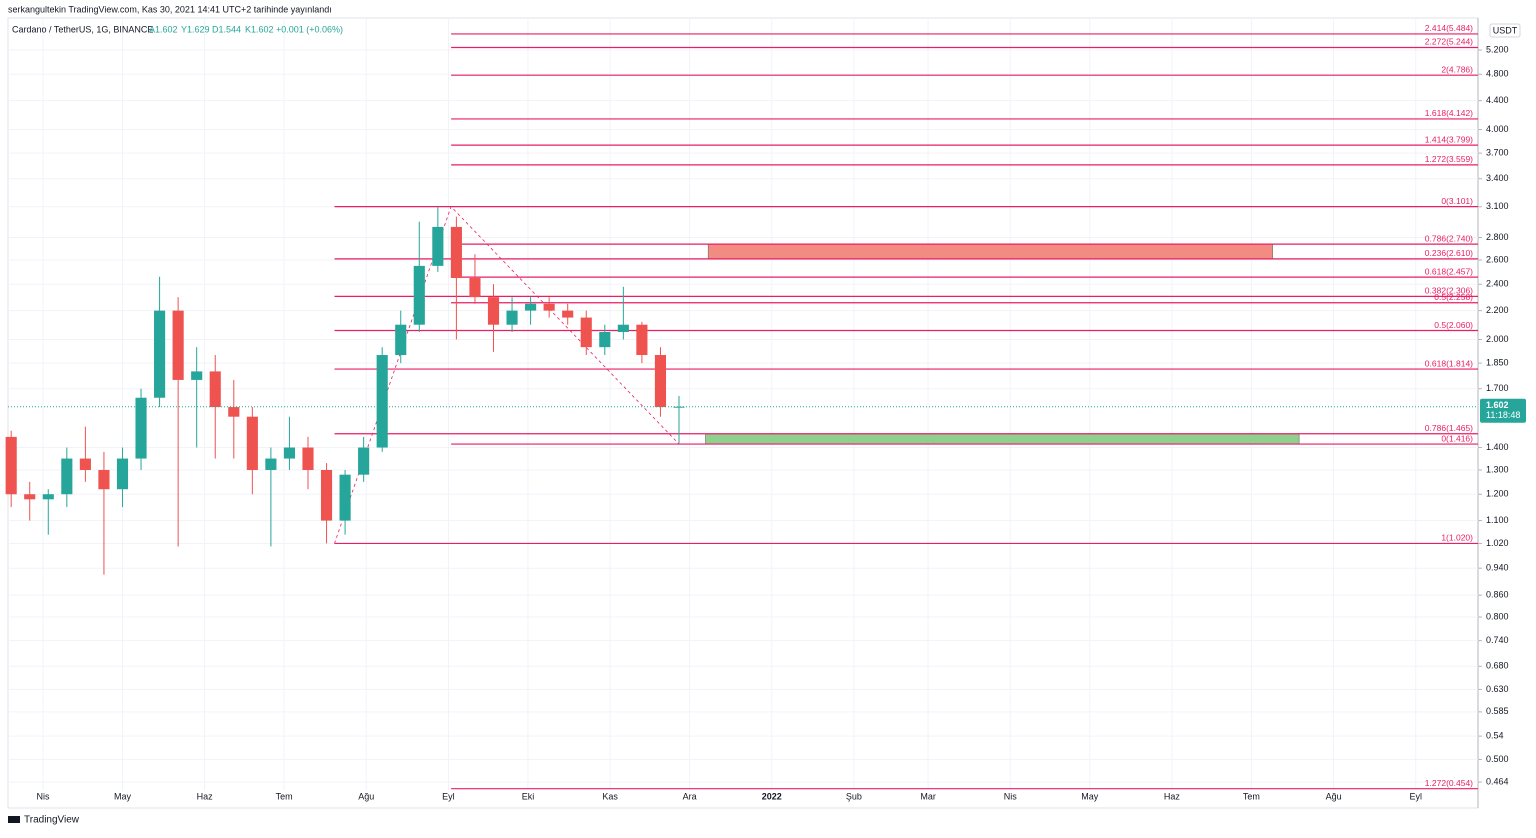  What do you see at coordinates (1449, 42) in the screenshot?
I see `fib-label: 2.272(5.244)` at bounding box center [1449, 42].